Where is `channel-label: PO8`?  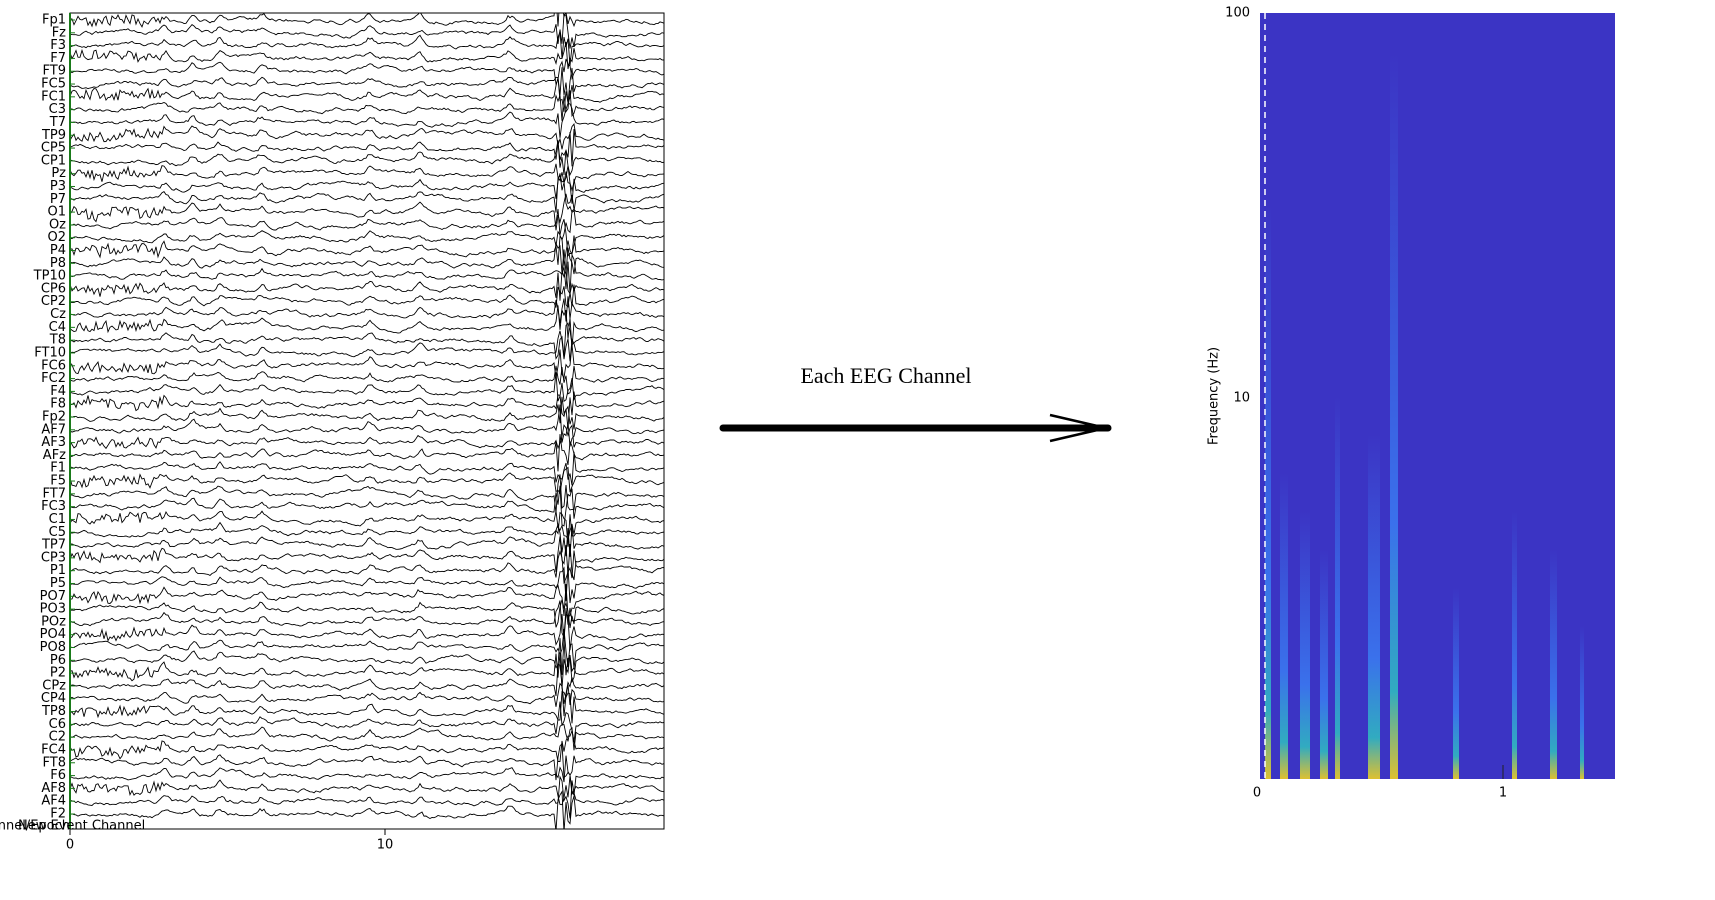 channel-label: PO8 is located at coordinates (53, 647).